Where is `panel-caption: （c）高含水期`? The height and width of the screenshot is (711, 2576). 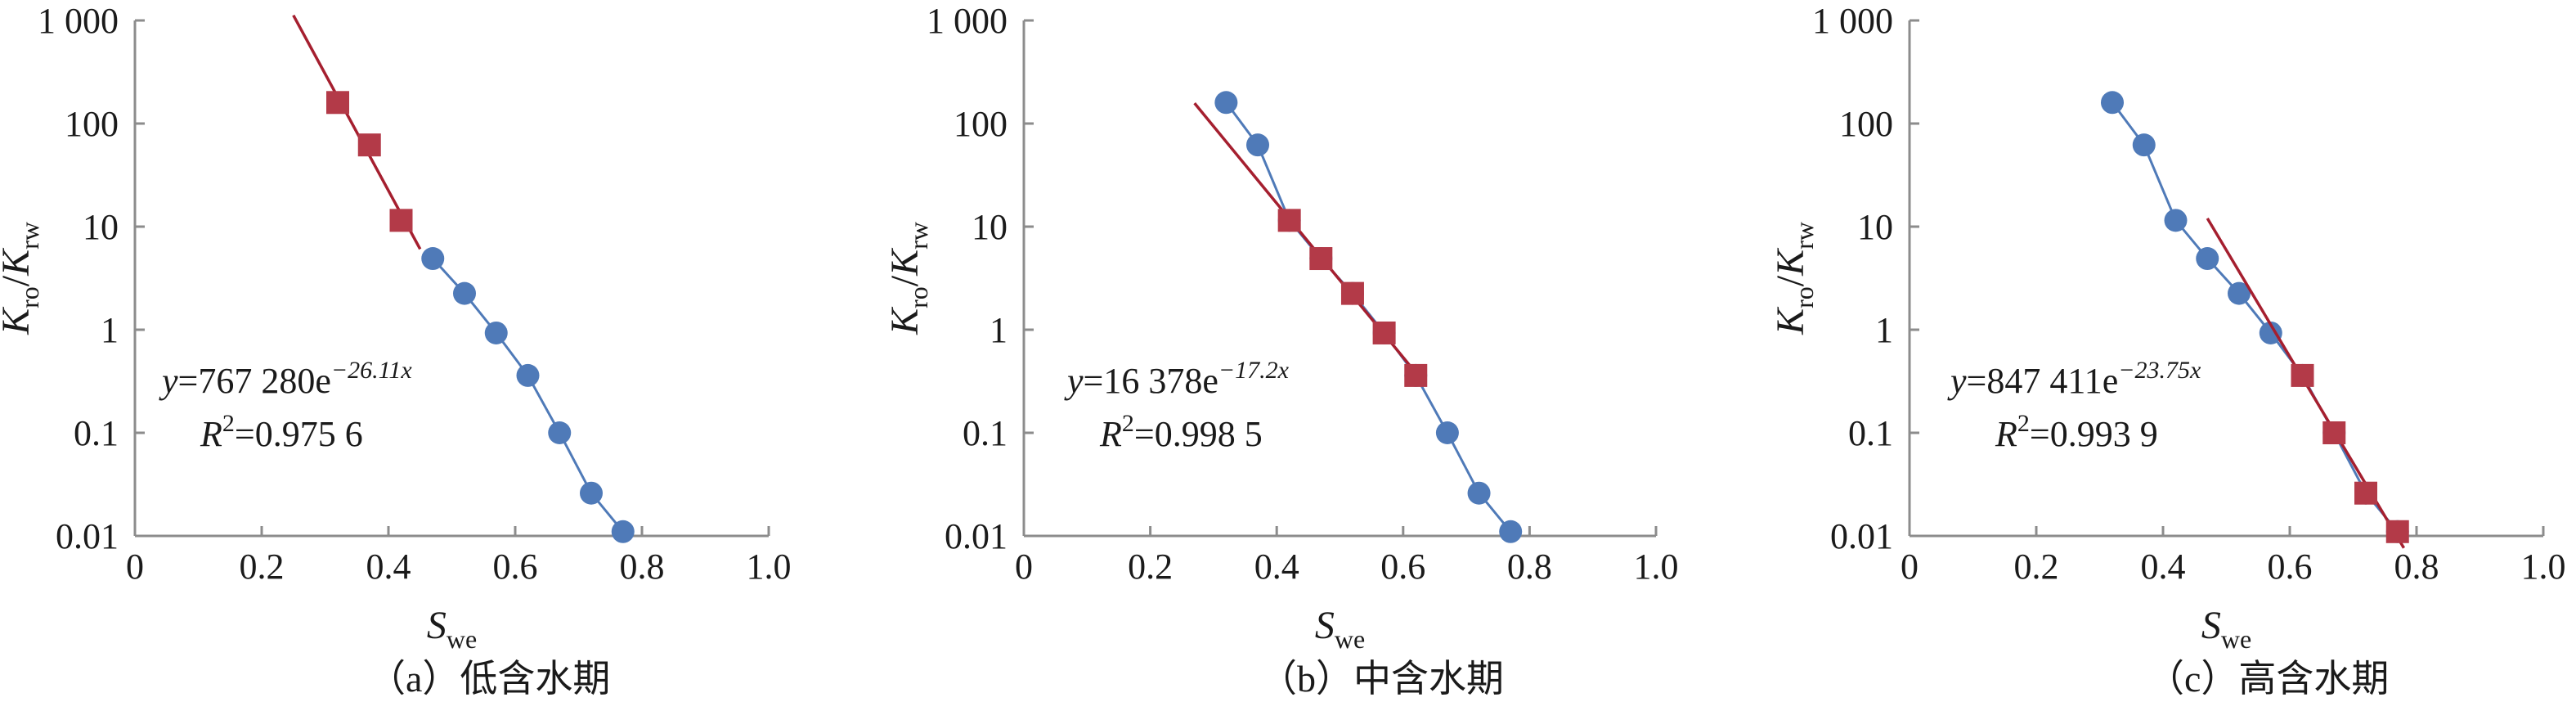 panel-caption: （c）高含水期 is located at coordinates (2268, 679).